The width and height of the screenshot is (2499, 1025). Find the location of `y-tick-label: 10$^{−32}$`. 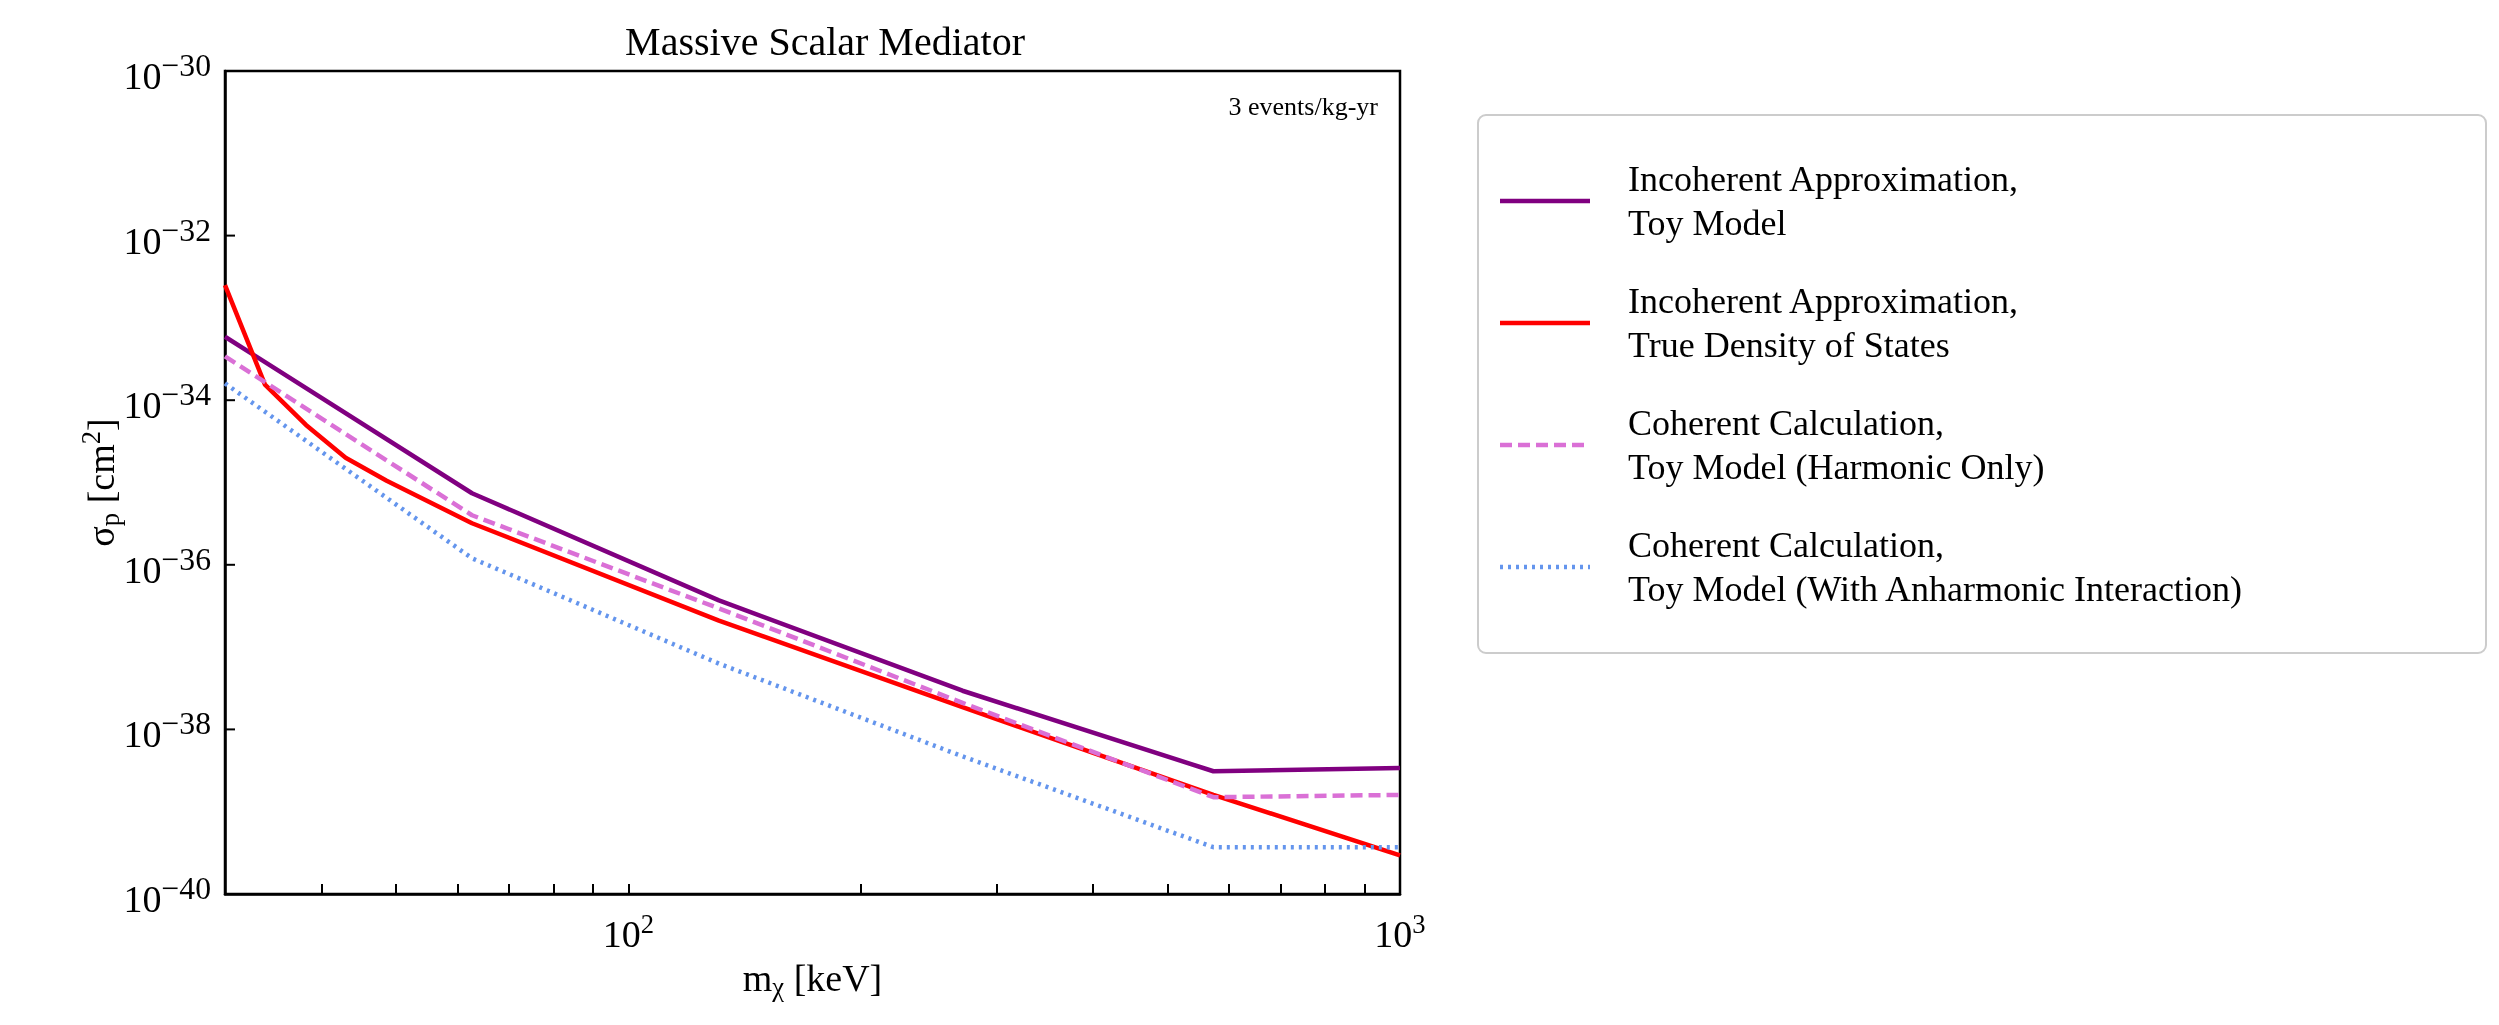

y-tick-label: 10$^{−32}$ is located at coordinates (167, 237).